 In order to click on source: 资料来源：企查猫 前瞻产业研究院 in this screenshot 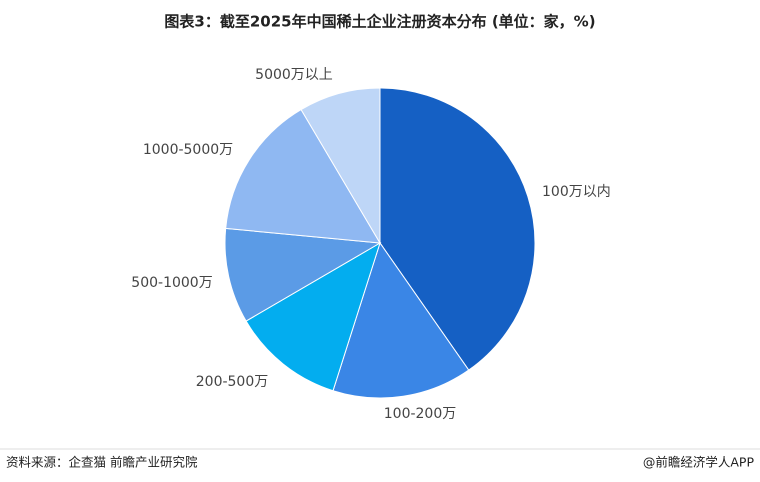, I will do `click(102, 462)`.